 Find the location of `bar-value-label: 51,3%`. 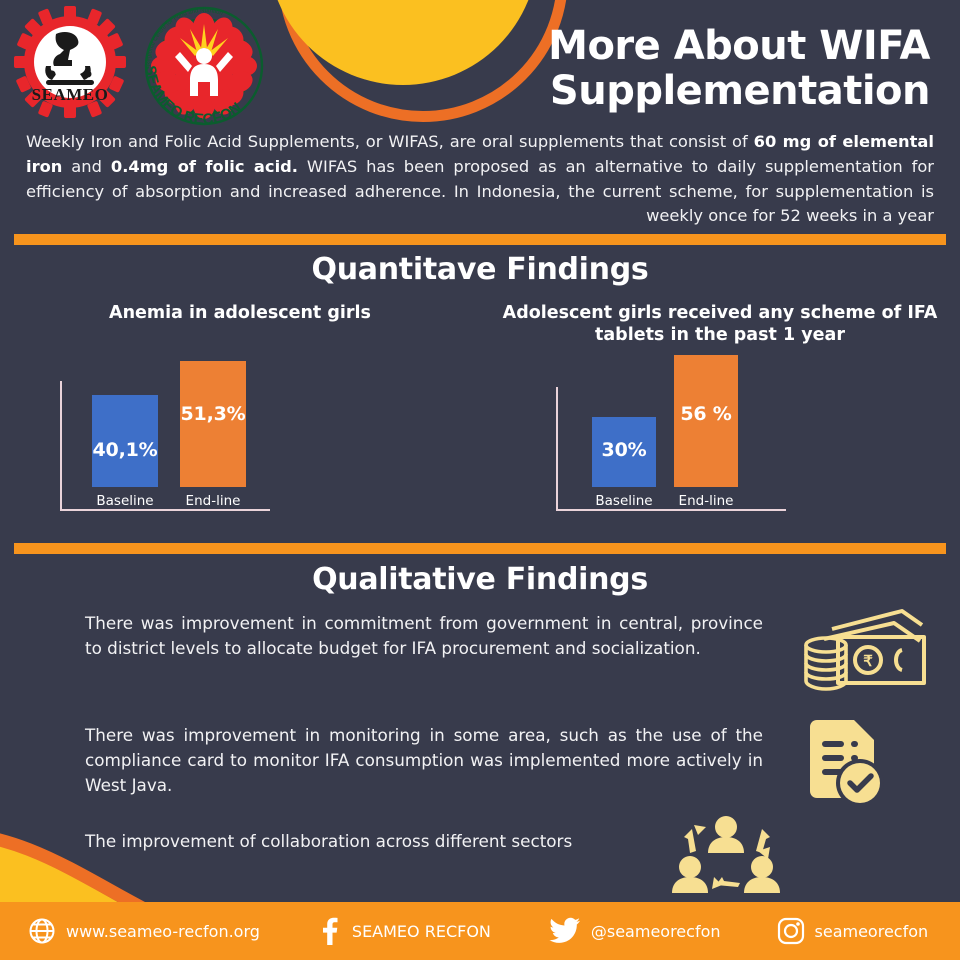

bar-value-label: 51,3% is located at coordinates (213, 414).